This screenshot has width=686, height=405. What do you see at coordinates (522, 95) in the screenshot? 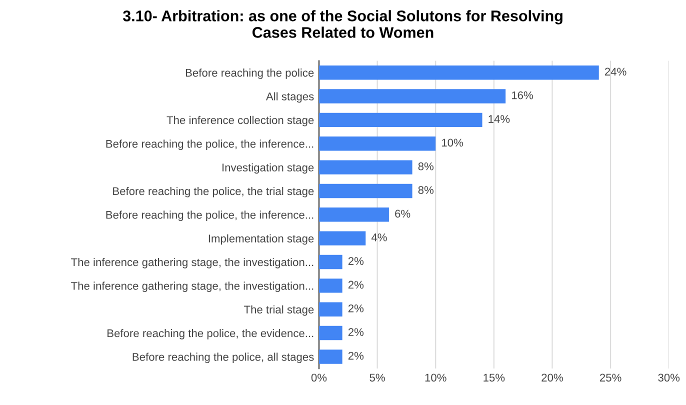
I see `data-label: 16%` at bounding box center [522, 95].